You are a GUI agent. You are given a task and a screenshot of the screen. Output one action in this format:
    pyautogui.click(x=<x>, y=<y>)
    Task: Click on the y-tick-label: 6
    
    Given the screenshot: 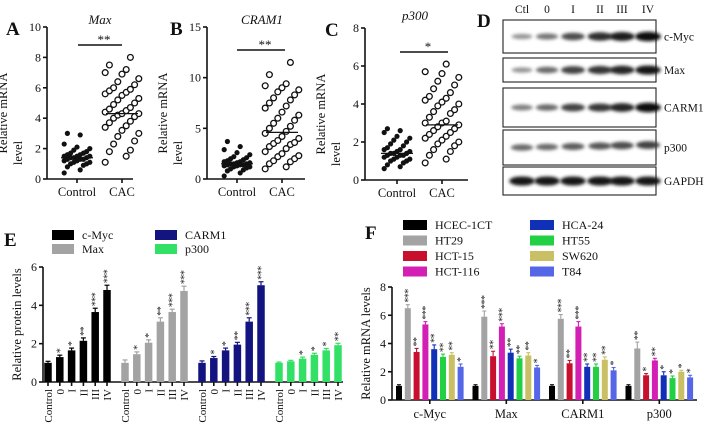 What is the action you would take?
    pyautogui.click(x=38, y=88)
    